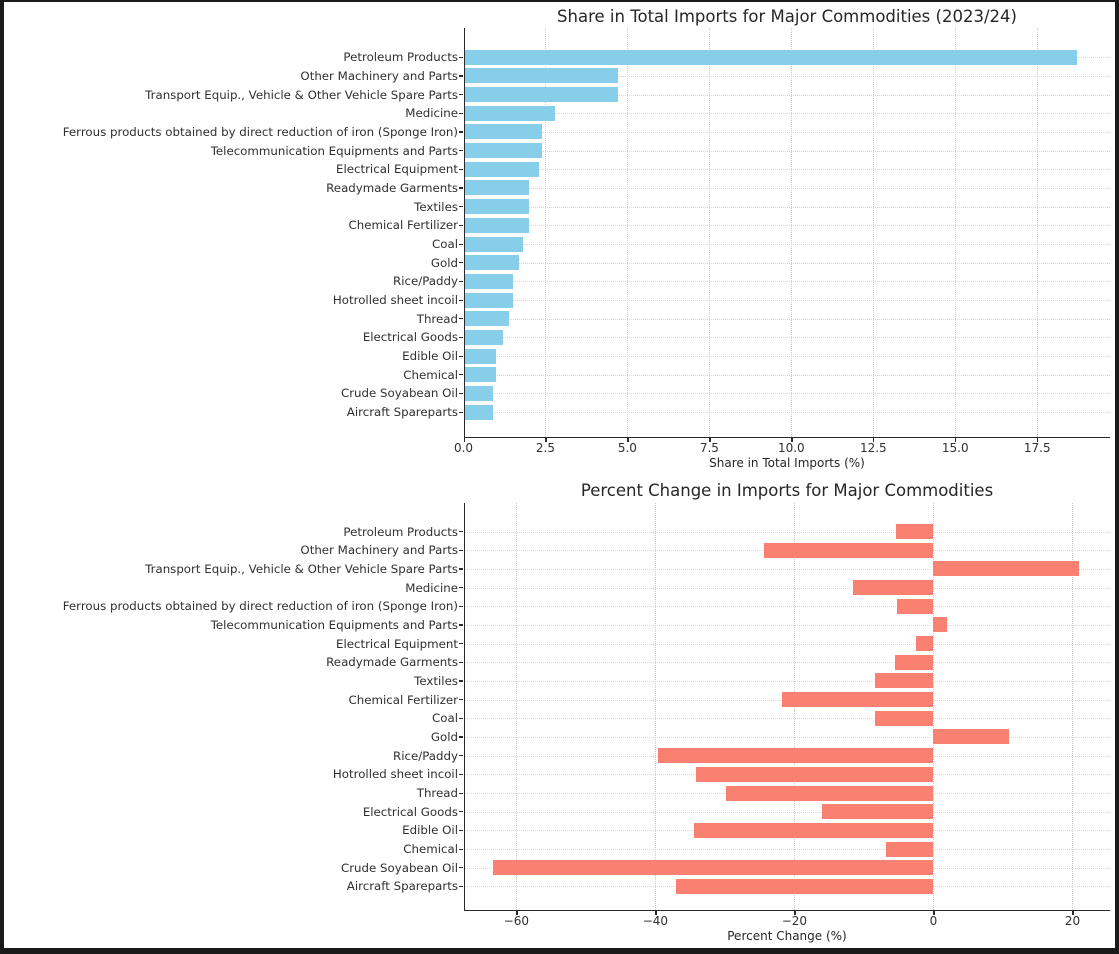 This screenshot has height=954, width=1119. What do you see at coordinates (794, 921) in the screenshot?
I see `x-tick-label: −20` at bounding box center [794, 921].